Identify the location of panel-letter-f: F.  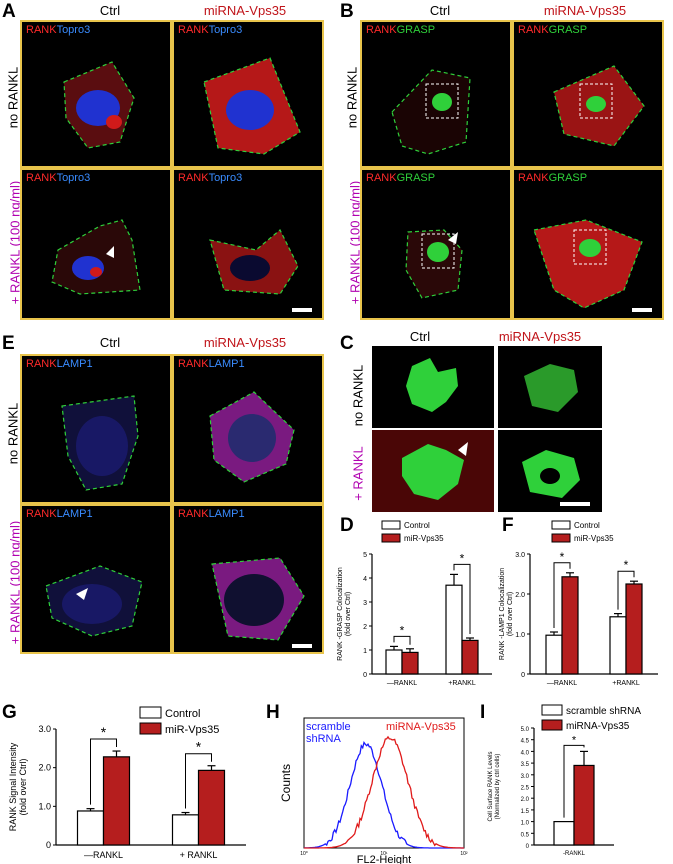
(508, 525).